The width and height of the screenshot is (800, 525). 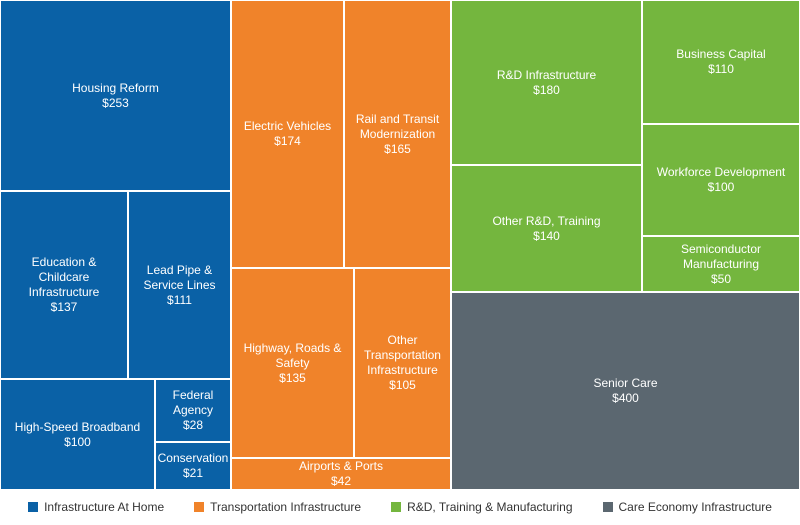 What do you see at coordinates (64, 307) in the screenshot?
I see `tile-value: $137` at bounding box center [64, 307].